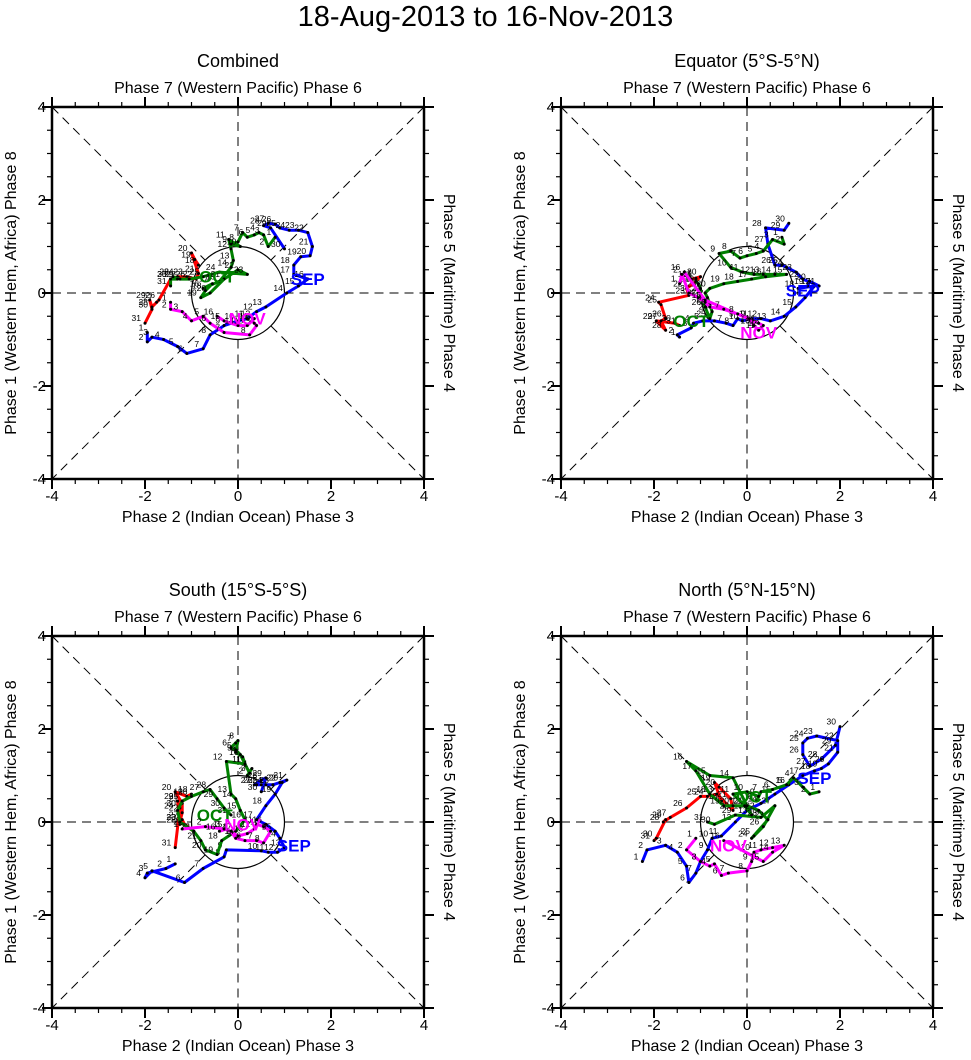  I want to click on day-label: 30, so click(171, 803).